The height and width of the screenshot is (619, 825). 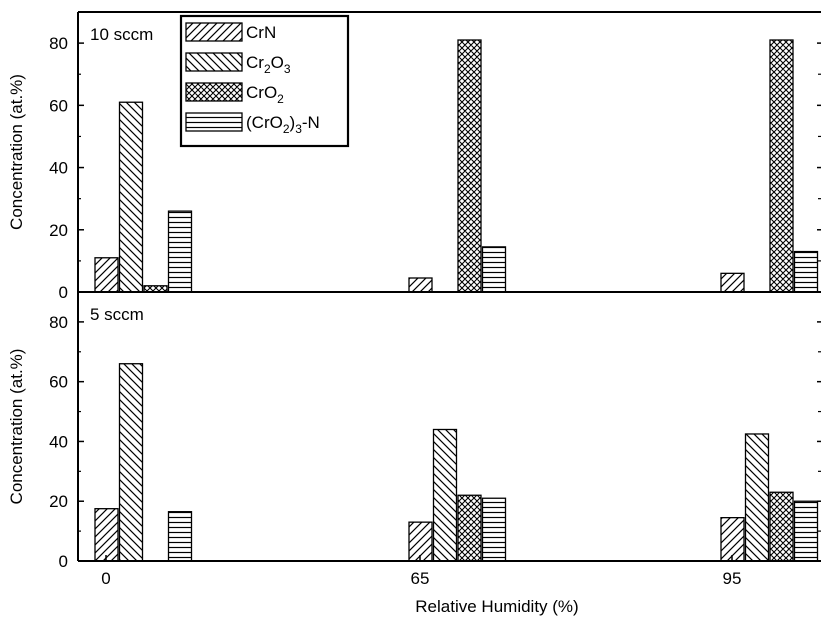 I want to click on x-tick-label: 65, so click(x=420, y=578).